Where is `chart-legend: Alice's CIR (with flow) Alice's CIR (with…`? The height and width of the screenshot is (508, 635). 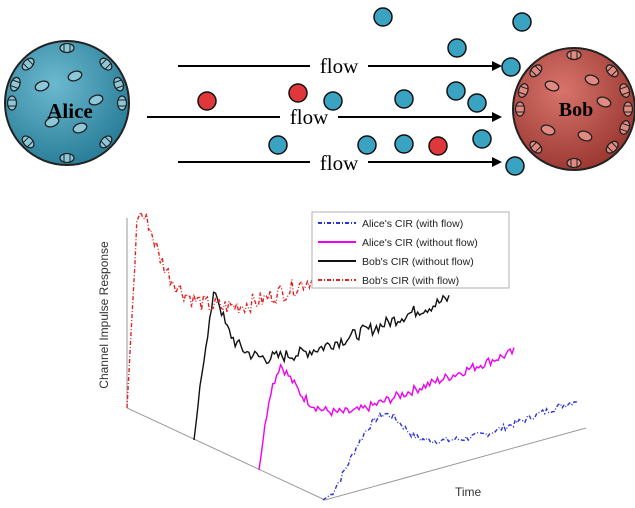 chart-legend: Alice's CIR (with flow) Alice's CIR (with… is located at coordinates (410, 250).